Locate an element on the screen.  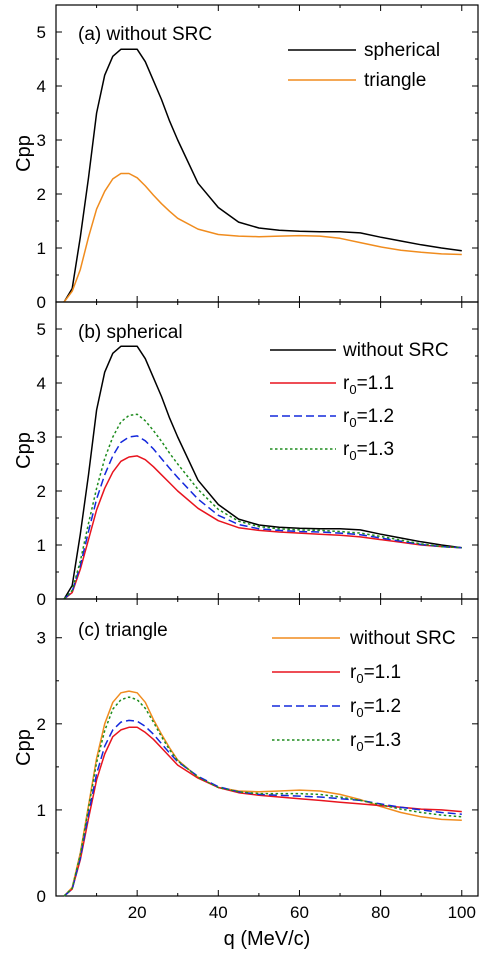
panel-title: (a) without SRC is located at coordinates (145, 34).